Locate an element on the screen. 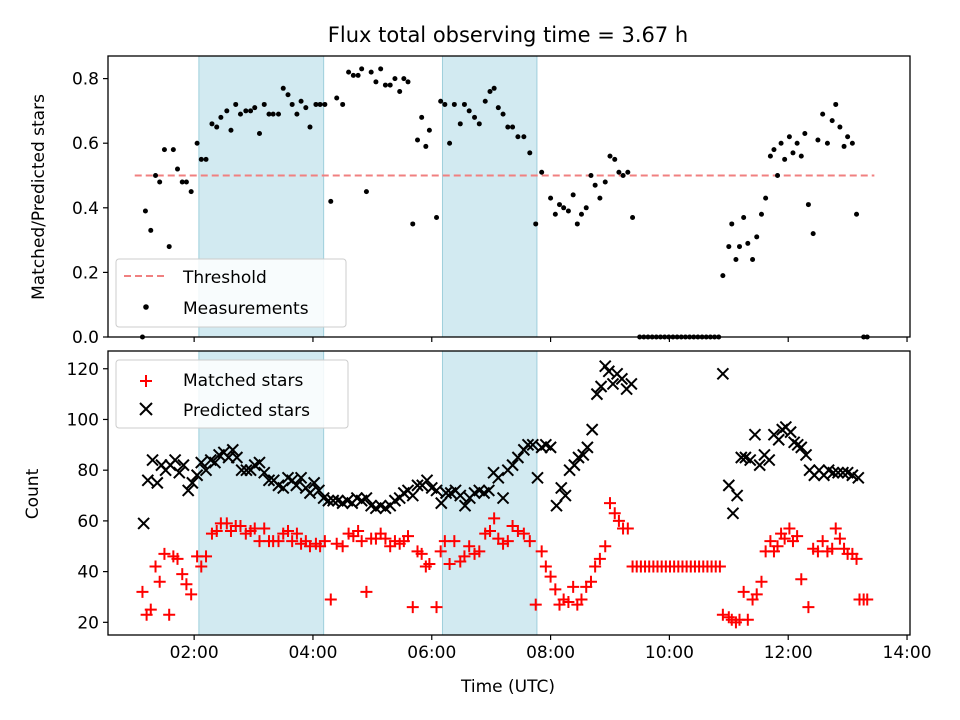 The width and height of the screenshot is (960, 720). x-tick-label: 08:00 is located at coordinates (550, 653).